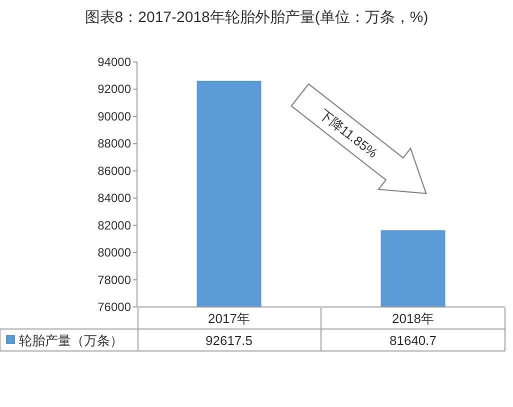  I want to click on legend-label: 轮胎产量（万条）, so click(71, 340).